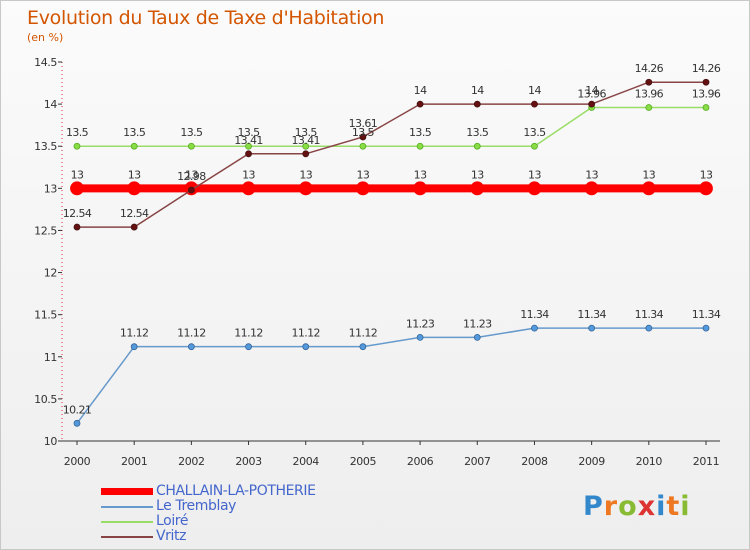 The height and width of the screenshot is (550, 750). Describe the element at coordinates (534, 461) in the screenshot. I see `x-tick-label: 2008` at that location.